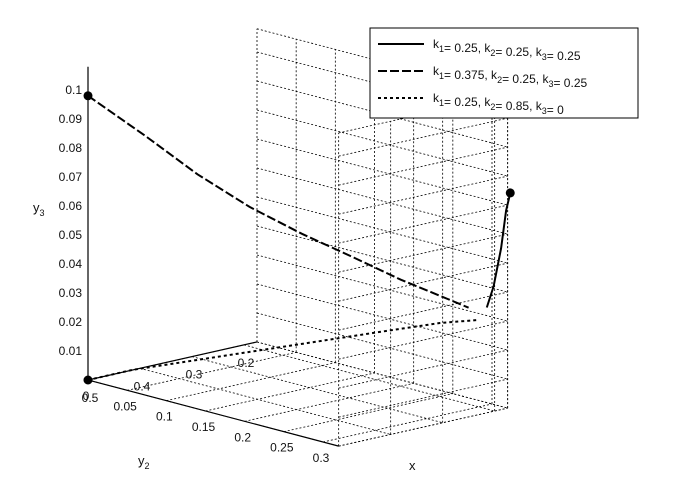 The height and width of the screenshot is (485, 685). I want to click on series-2-start-marker, so click(88, 96).